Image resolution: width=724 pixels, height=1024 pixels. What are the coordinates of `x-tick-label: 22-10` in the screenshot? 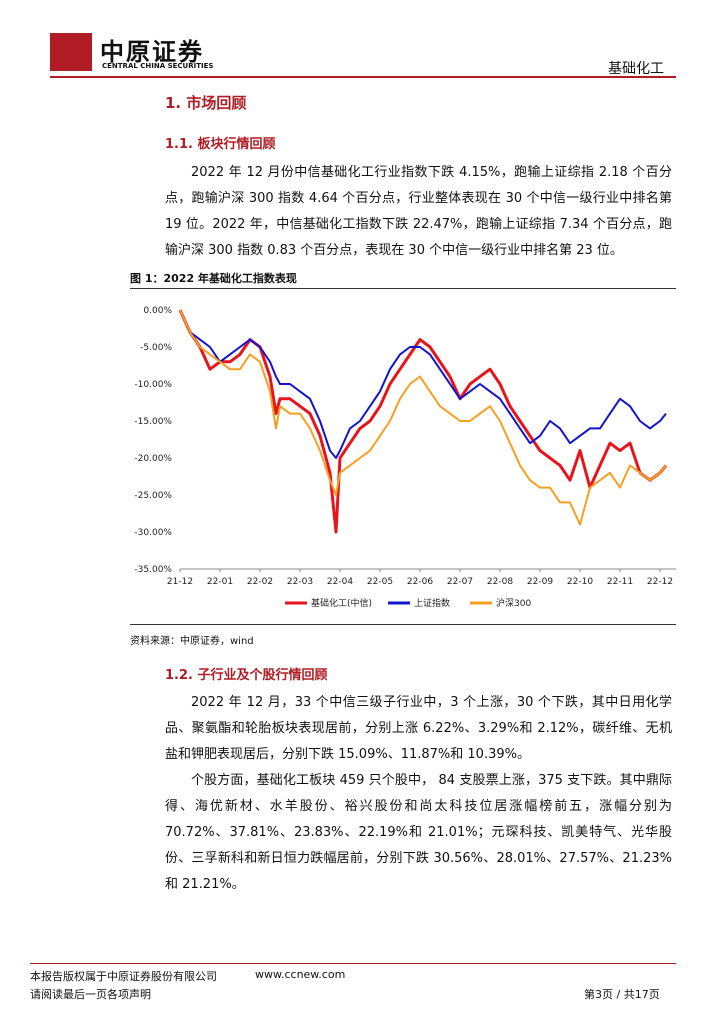 It's located at (580, 582).